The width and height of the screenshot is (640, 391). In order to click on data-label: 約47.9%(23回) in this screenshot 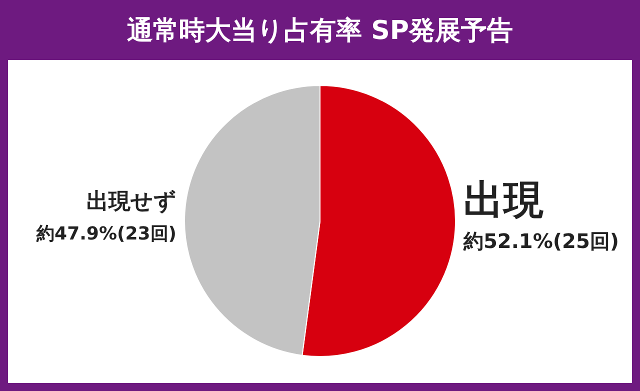, I will do `click(106, 234)`.